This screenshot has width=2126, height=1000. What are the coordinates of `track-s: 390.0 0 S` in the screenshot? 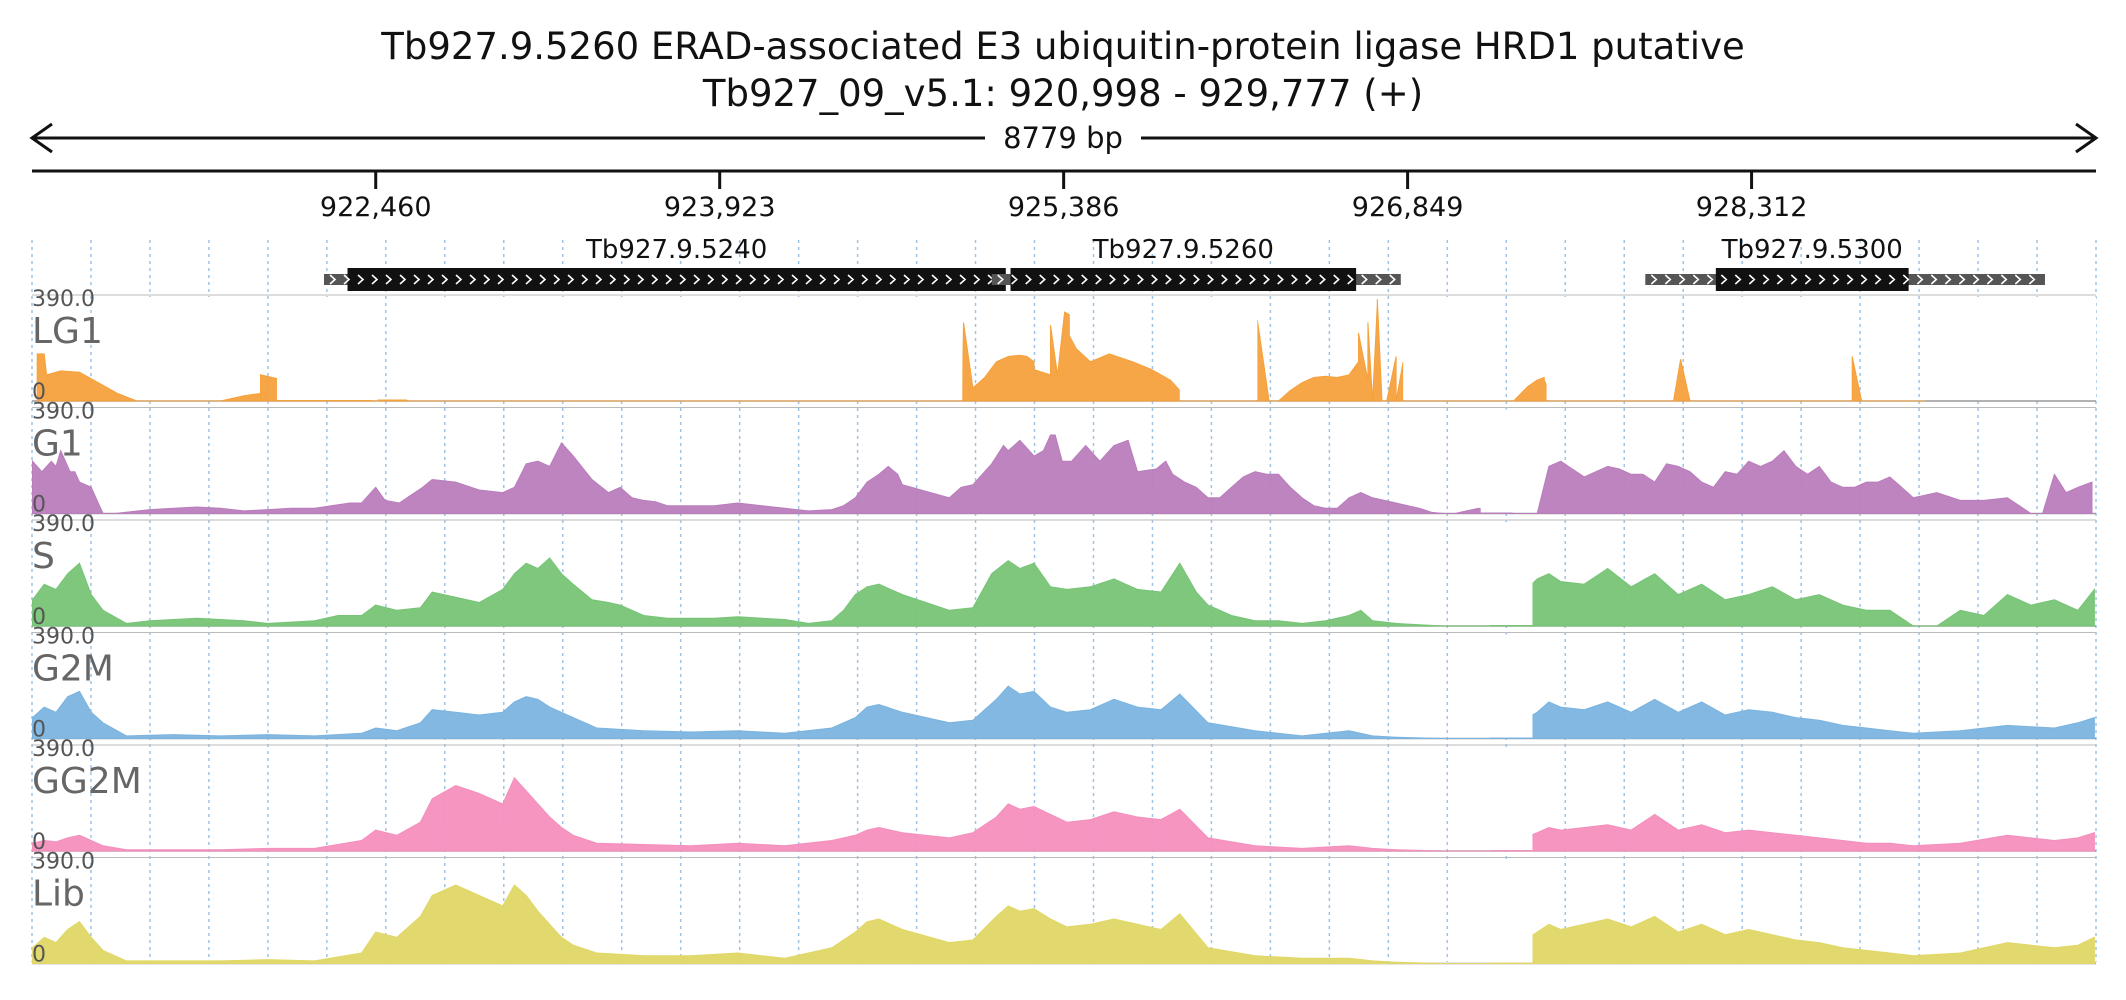 It's located at (1063, 571).